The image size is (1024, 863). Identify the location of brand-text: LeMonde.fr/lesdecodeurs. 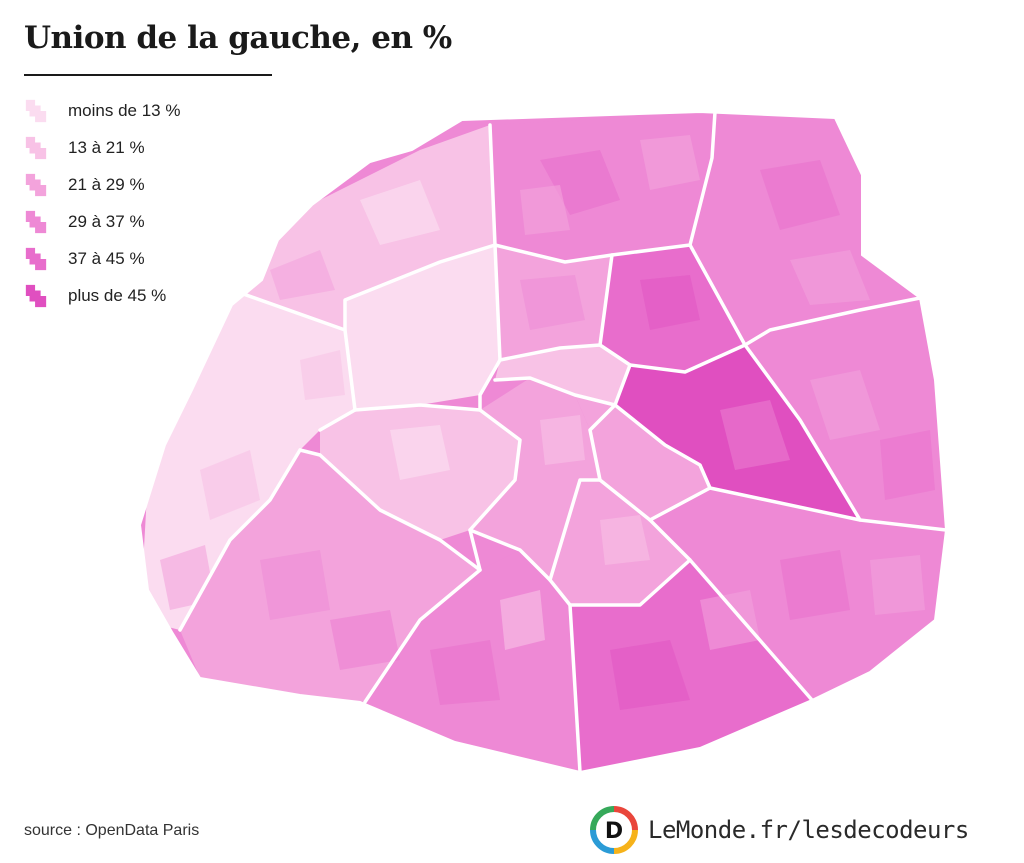
(808, 830).